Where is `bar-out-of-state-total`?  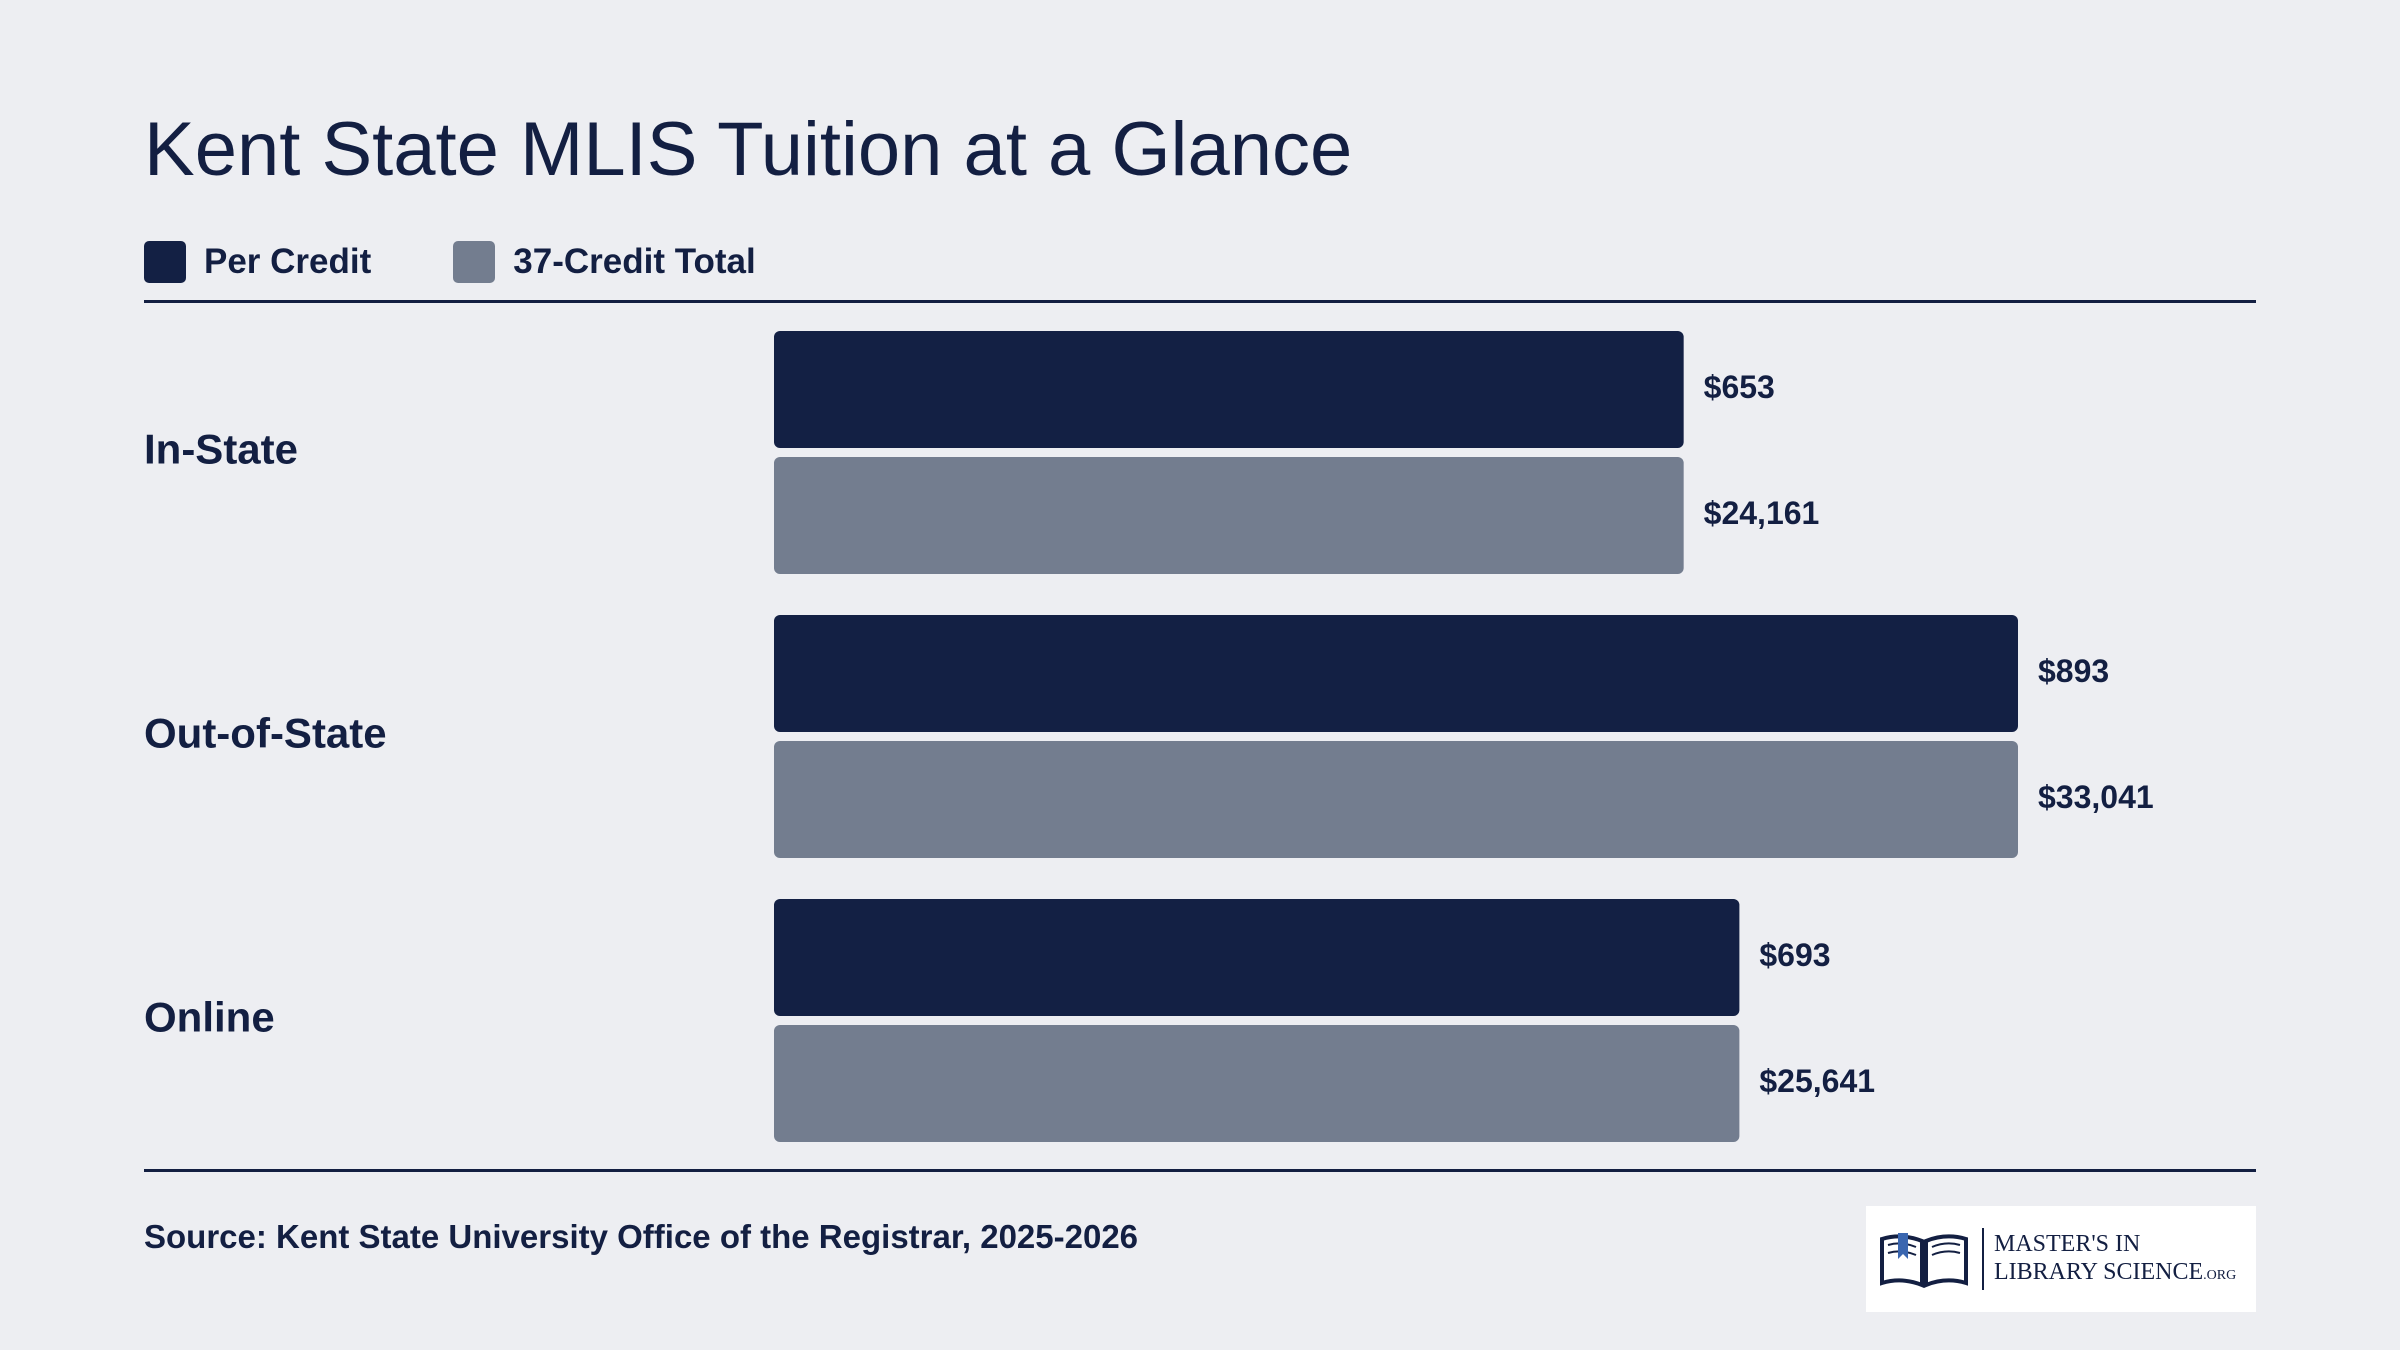 bar-out-of-state-total is located at coordinates (1396, 799).